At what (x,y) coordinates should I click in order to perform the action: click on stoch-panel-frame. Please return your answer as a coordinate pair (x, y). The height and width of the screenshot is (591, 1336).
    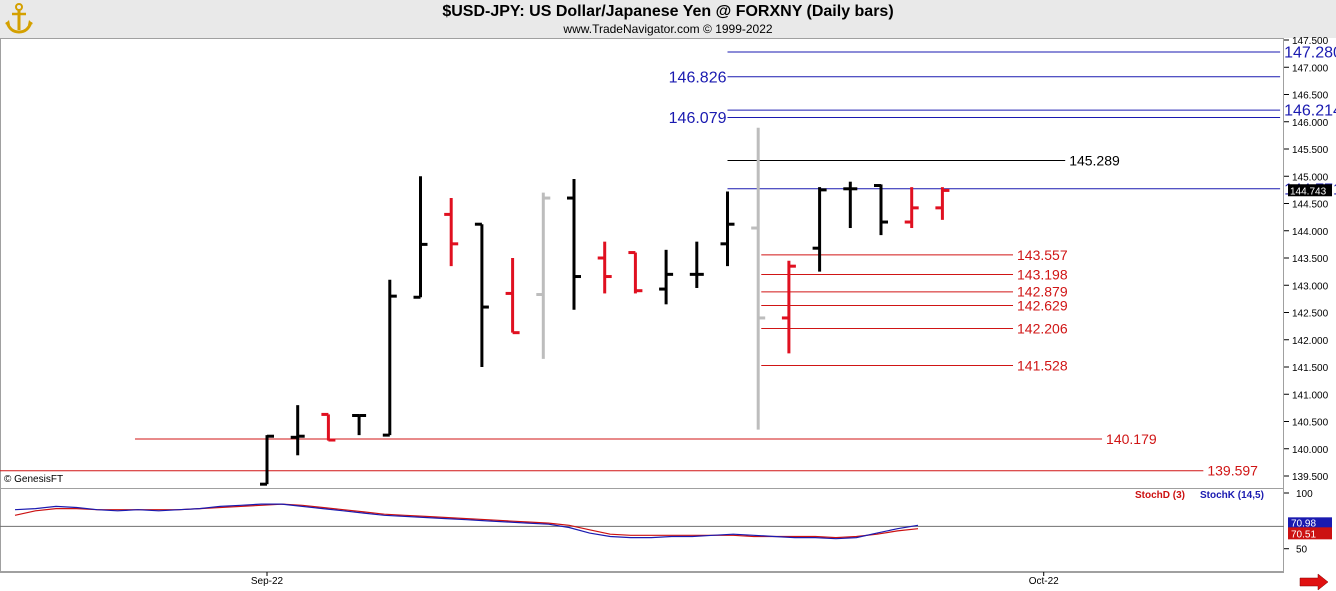
    Looking at the image, I should click on (642, 530).